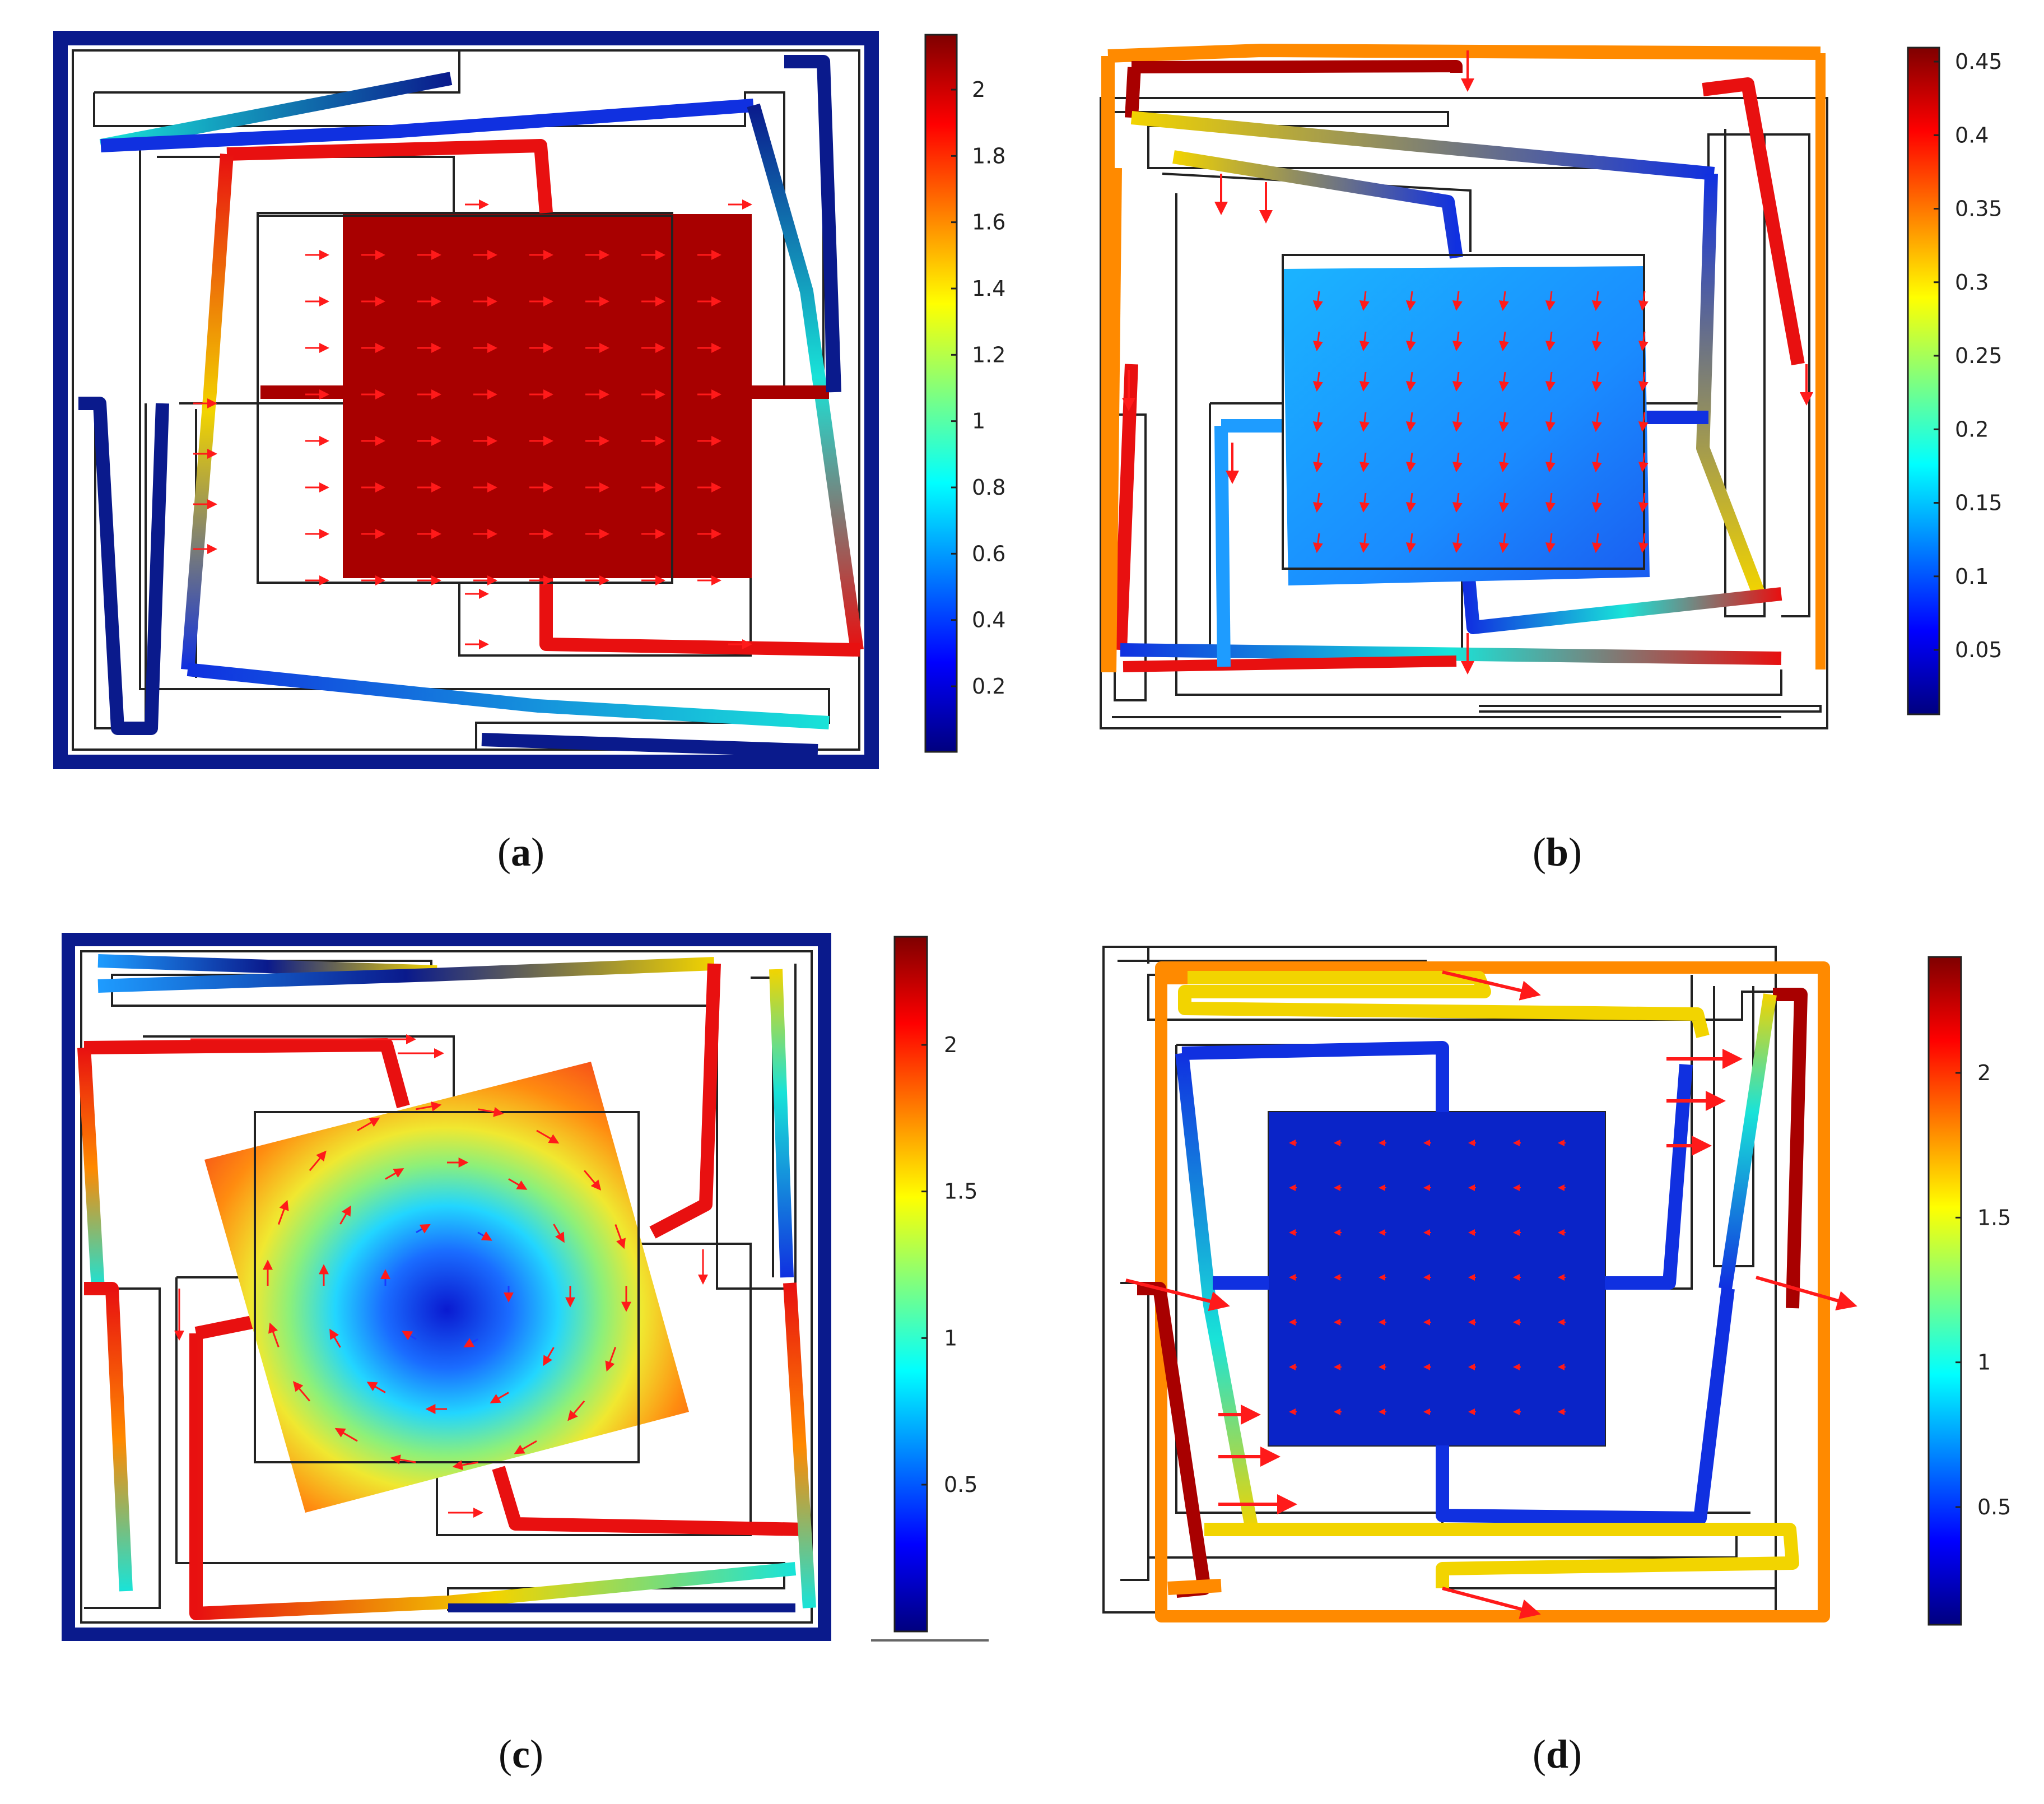 Image resolution: width=2044 pixels, height=1804 pixels. I want to click on panel-c-caption: (c), so click(521, 1754).